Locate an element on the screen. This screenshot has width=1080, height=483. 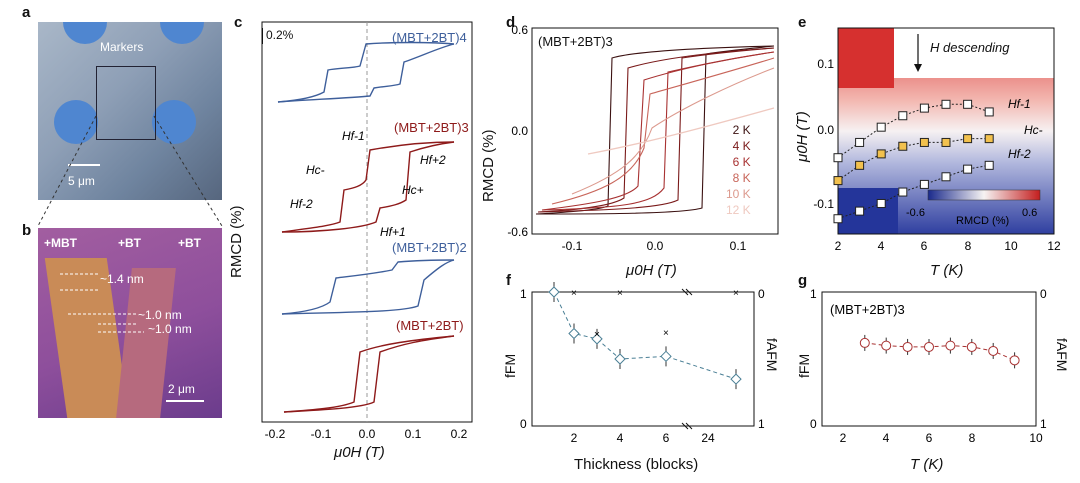
e-ylabel: μ0H (T) is located at coordinates (802, 136).